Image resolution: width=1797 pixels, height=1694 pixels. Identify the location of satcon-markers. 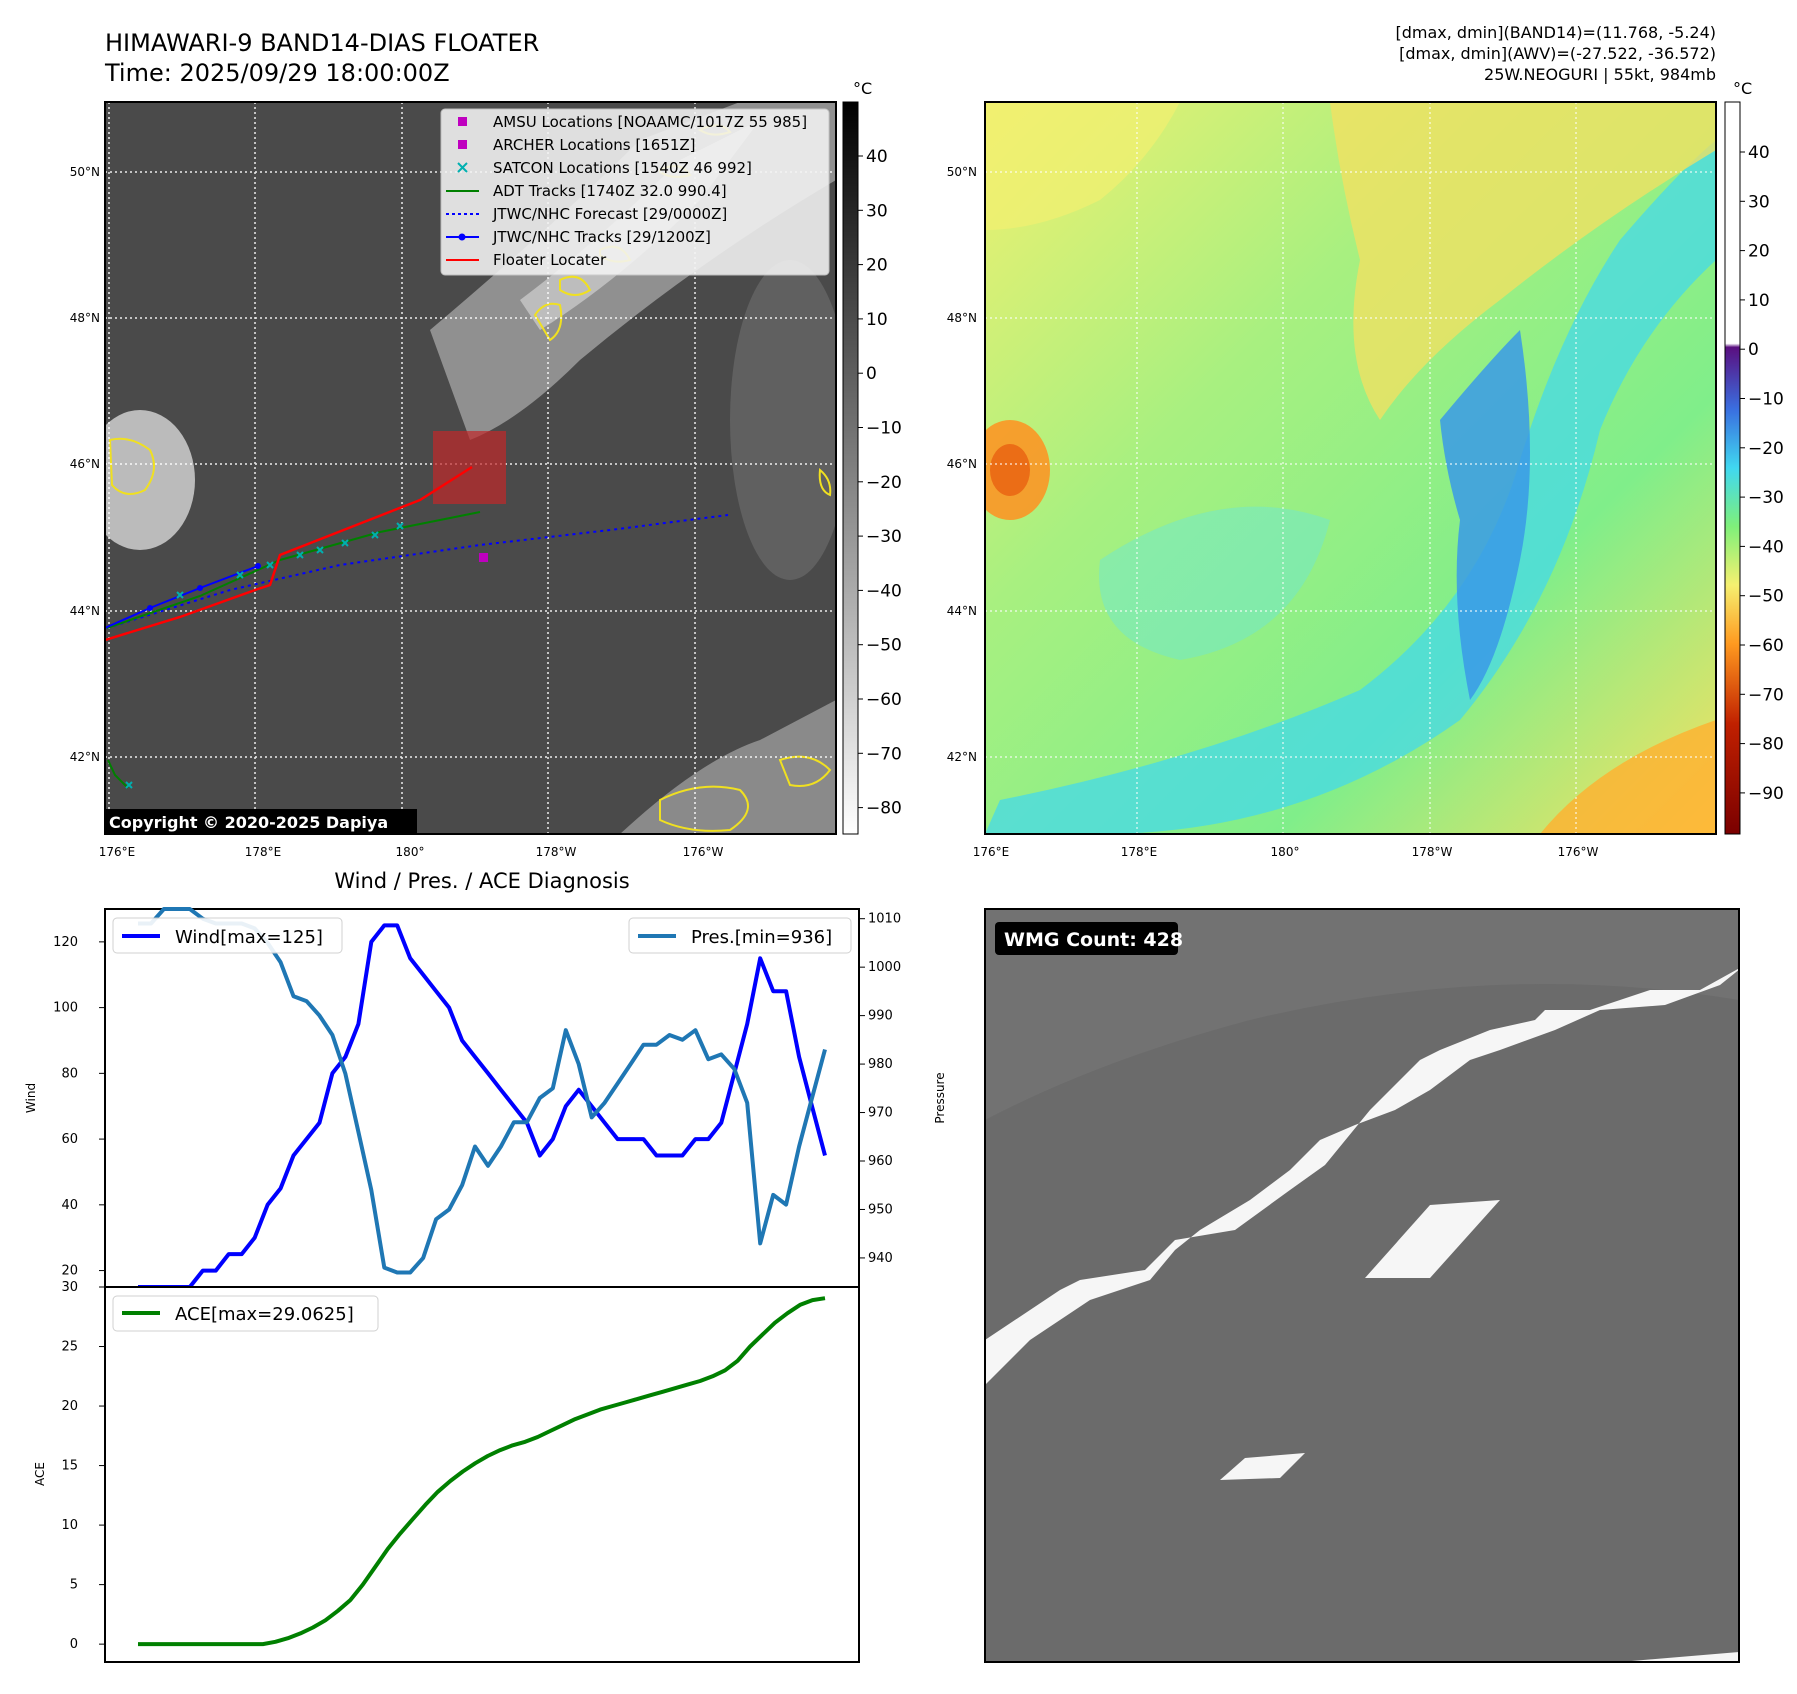
(264, 655).